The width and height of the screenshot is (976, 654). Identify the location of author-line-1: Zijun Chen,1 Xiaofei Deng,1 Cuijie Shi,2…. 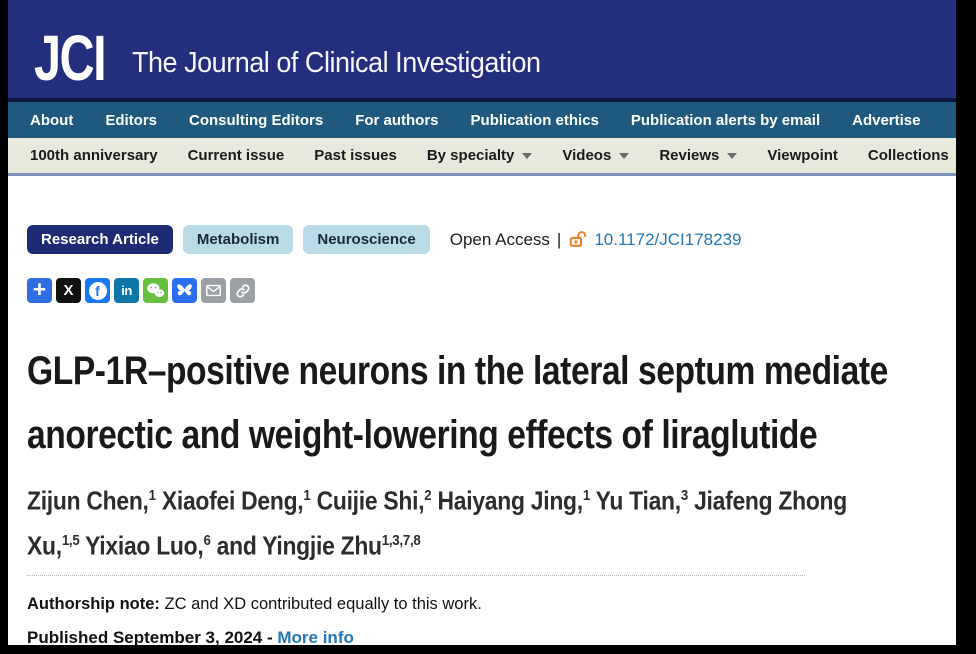
(437, 500).